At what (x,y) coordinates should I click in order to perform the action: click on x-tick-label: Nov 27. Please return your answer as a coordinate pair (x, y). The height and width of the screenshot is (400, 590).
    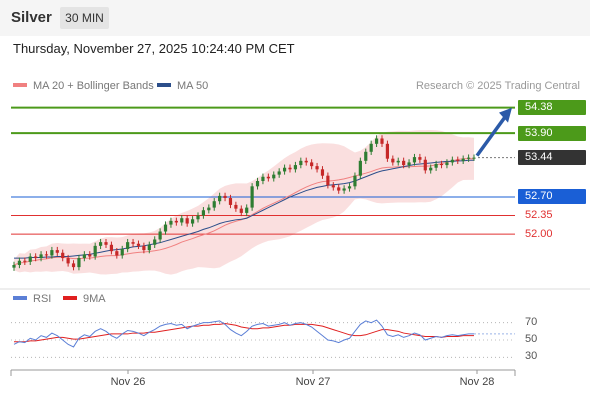
    Looking at the image, I should click on (313, 382).